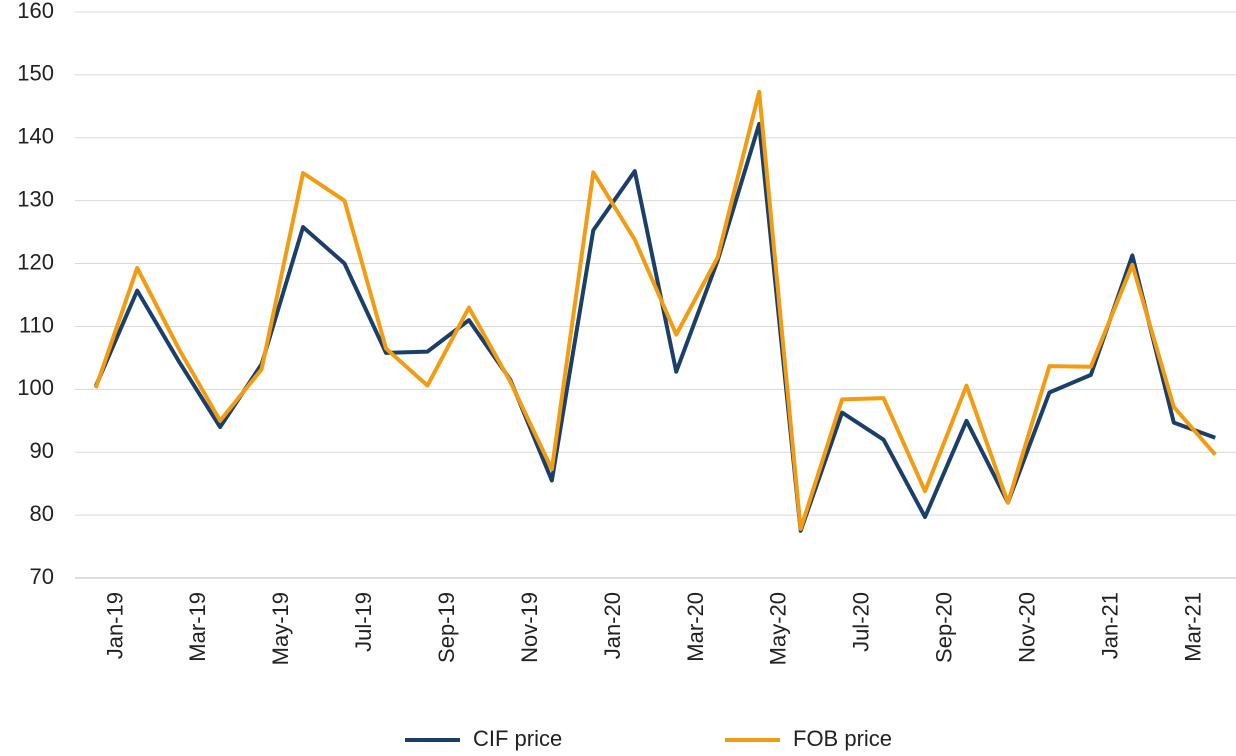 Image resolution: width=1236 pixels, height=756 pixels. I want to click on x-tick-label: Sep-20, so click(944, 627).